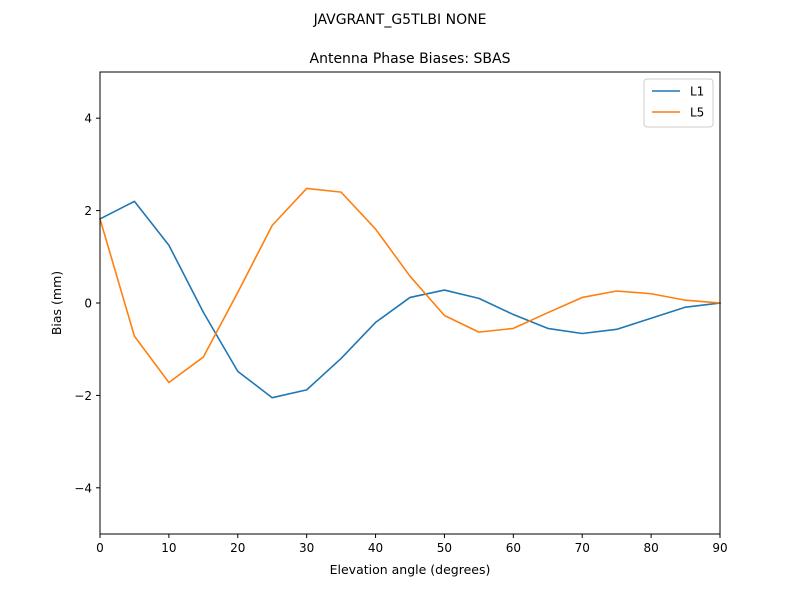 The height and width of the screenshot is (600, 800). I want to click on x-tick-label: 80, so click(650, 548).